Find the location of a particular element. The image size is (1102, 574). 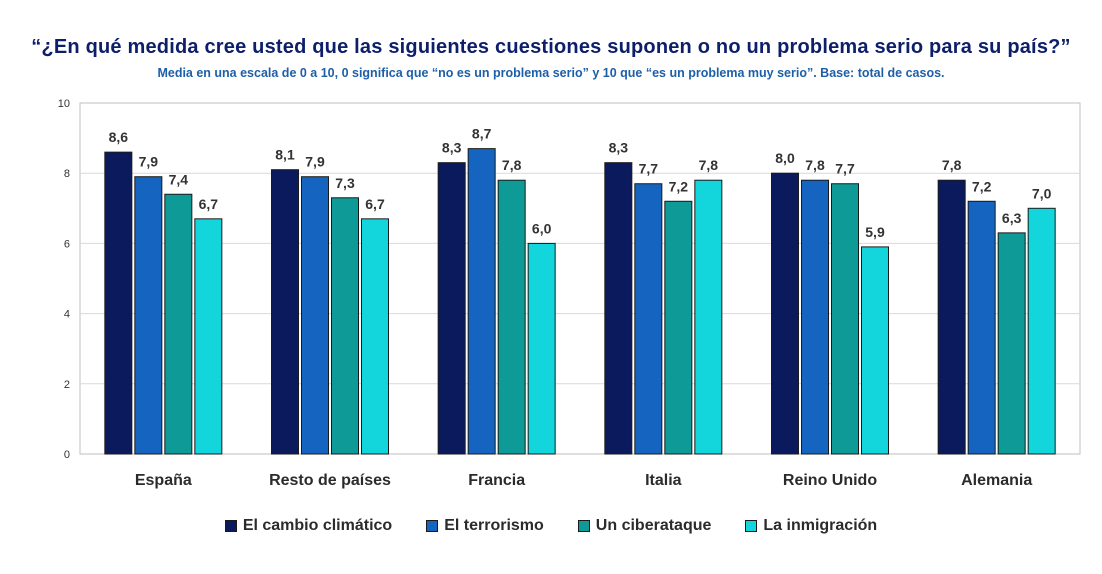

legend-label: El terrorismo is located at coordinates (494, 525).